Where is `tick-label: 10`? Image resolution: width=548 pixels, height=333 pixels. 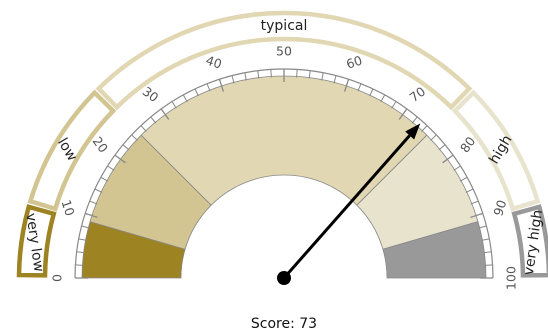
tick-label: 10 is located at coordinates (68, 208).